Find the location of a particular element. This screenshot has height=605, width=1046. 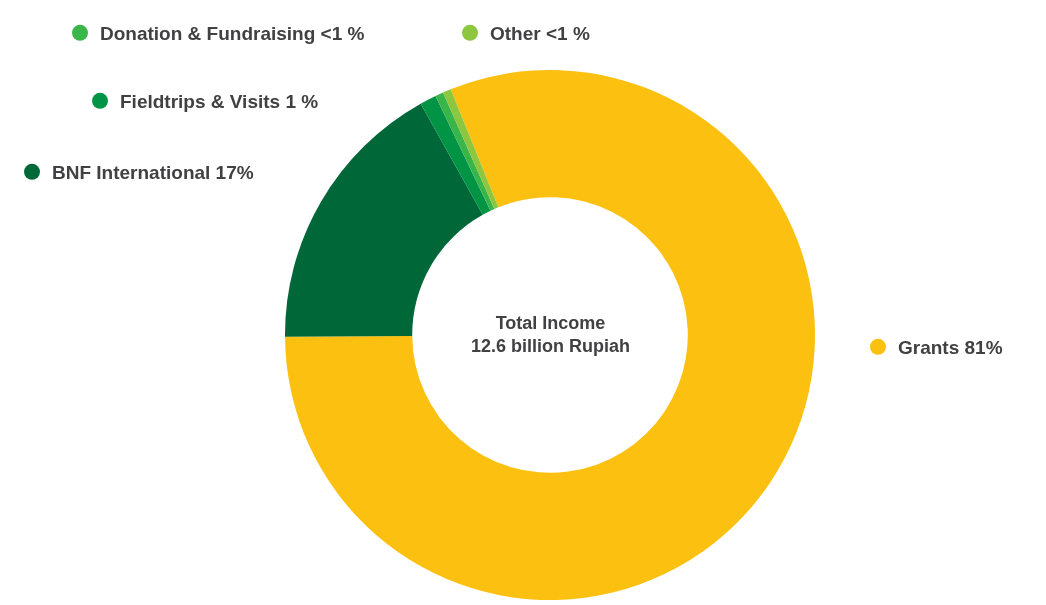

text: Total Income 12.6 billion Rupiah is located at coordinates (551, 335).